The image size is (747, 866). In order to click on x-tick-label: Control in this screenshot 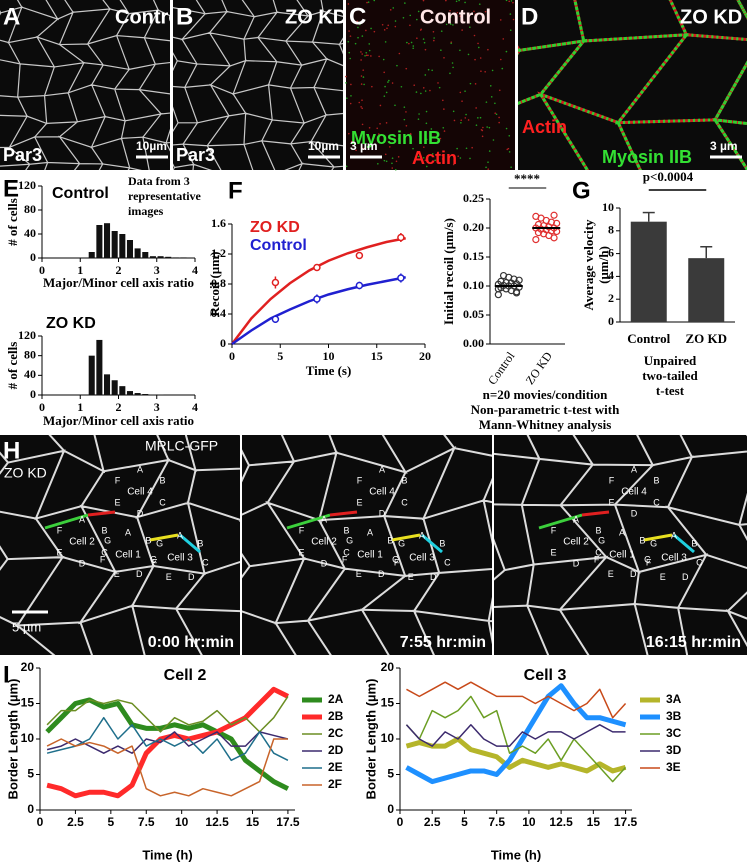, I will do `click(501, 368)`.